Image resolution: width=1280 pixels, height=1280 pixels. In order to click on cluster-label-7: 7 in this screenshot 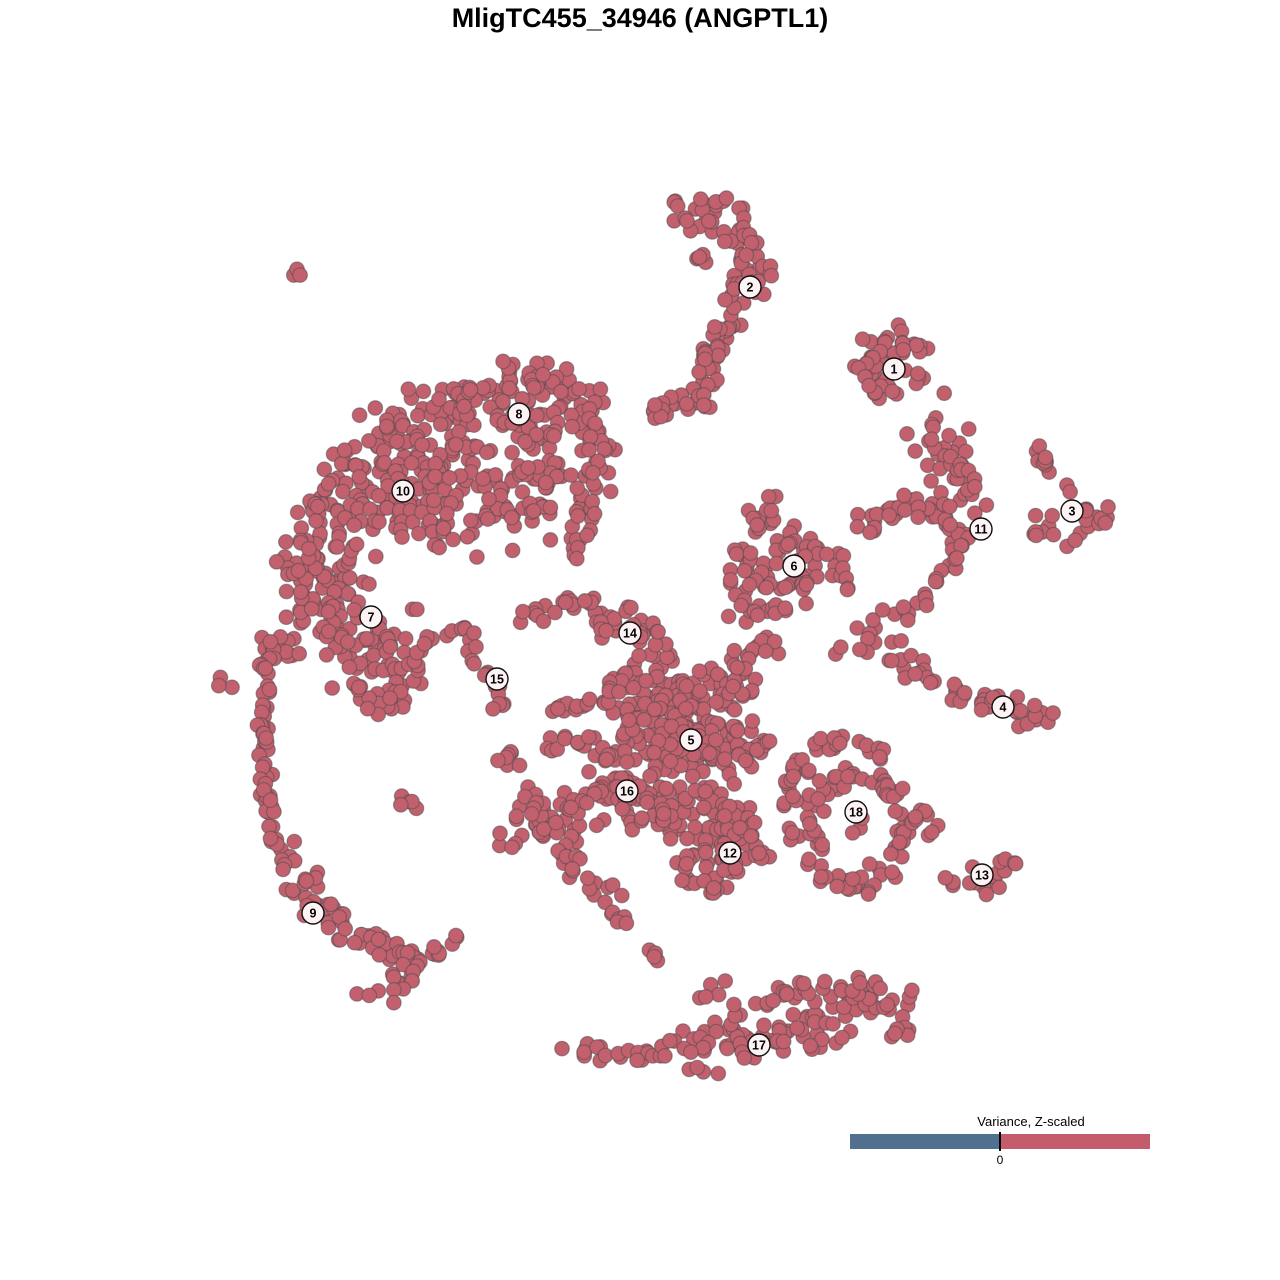, I will do `click(371, 617)`.